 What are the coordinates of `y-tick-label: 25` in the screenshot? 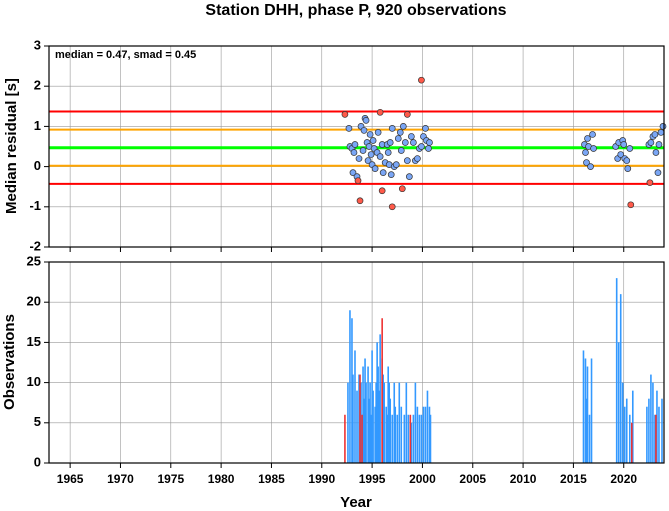 It's located at (34, 260).